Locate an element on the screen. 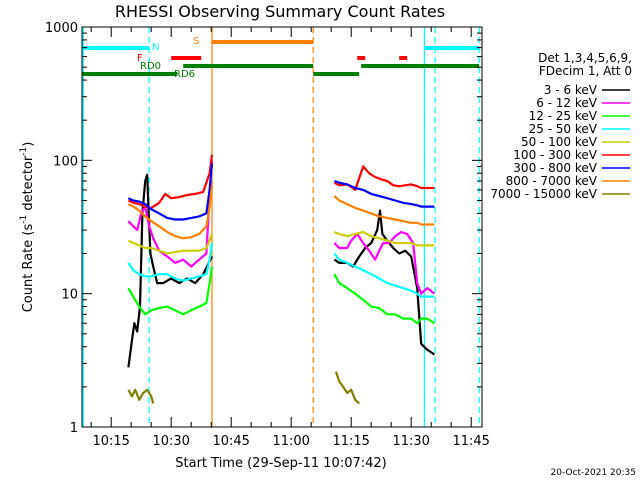  legend-label-1: 6 - 12 keV is located at coordinates (567, 103).